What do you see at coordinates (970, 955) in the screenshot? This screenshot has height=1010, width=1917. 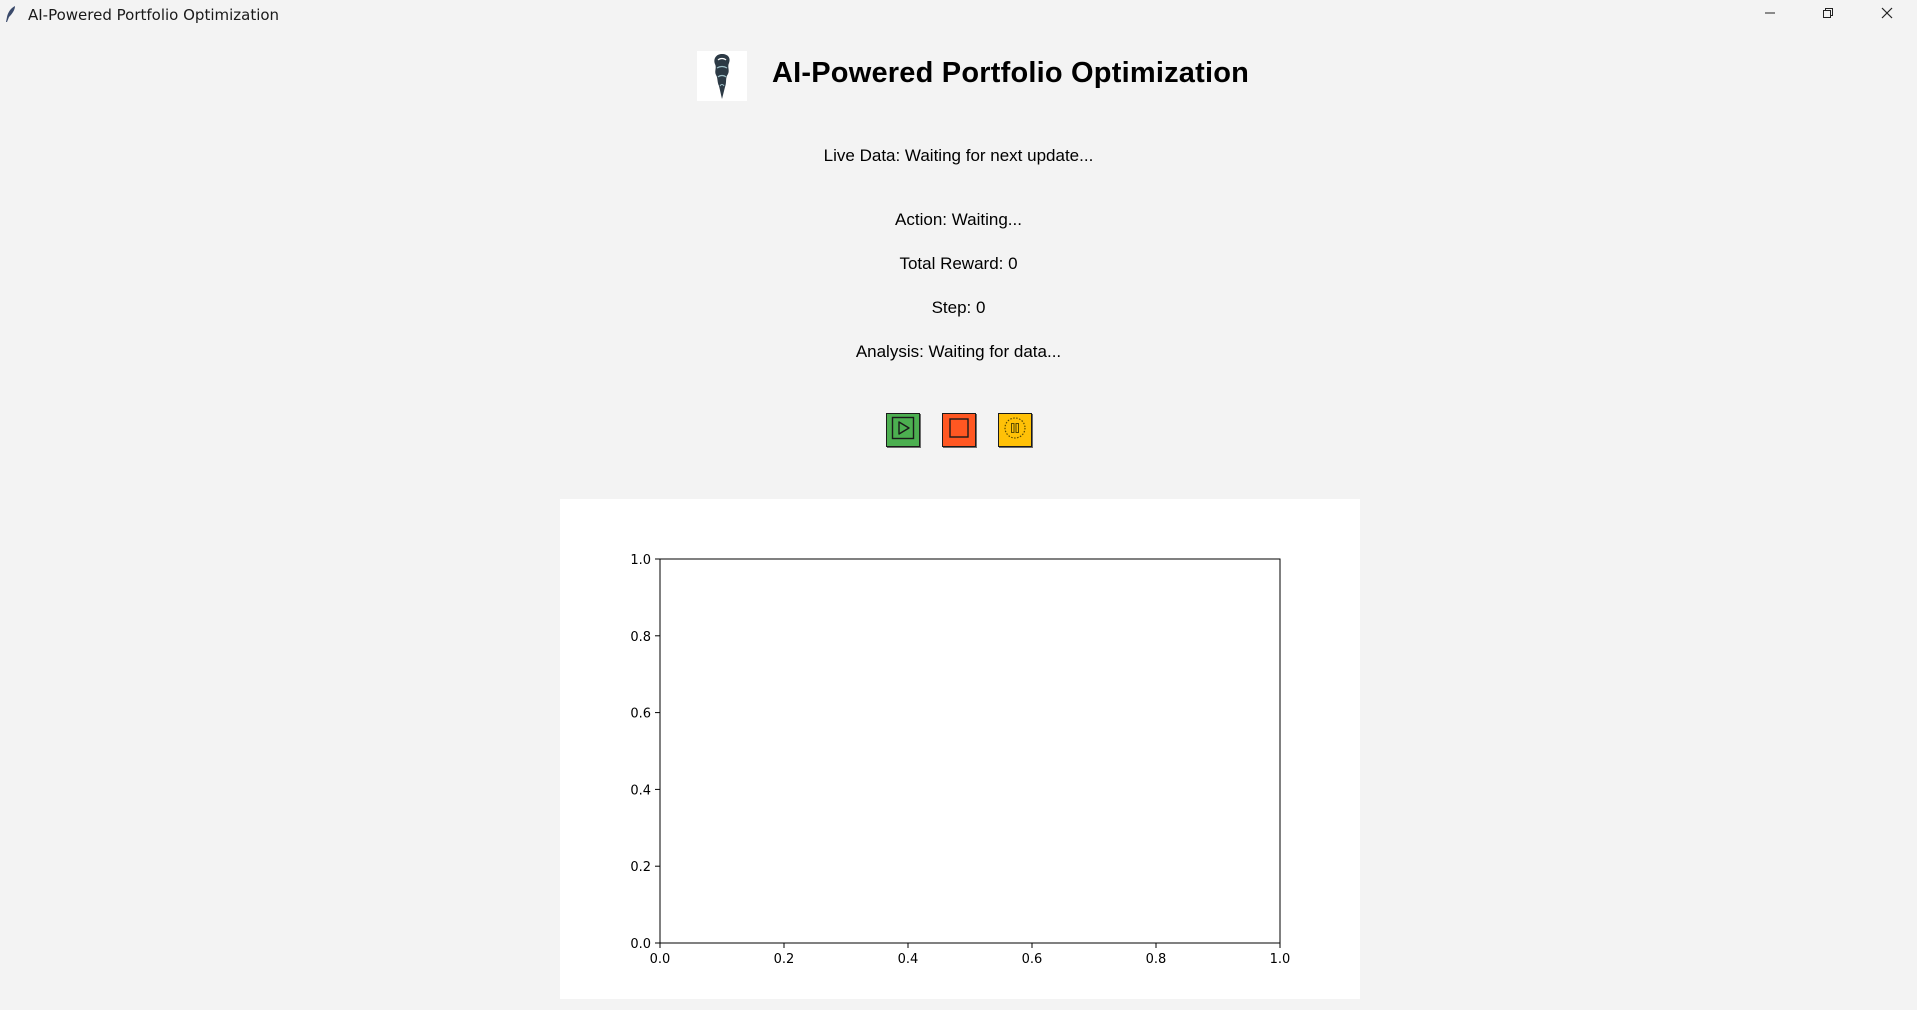 I see `x-axis: 0.0 0.2 0.4 0.6 0.8 1.0` at bounding box center [970, 955].